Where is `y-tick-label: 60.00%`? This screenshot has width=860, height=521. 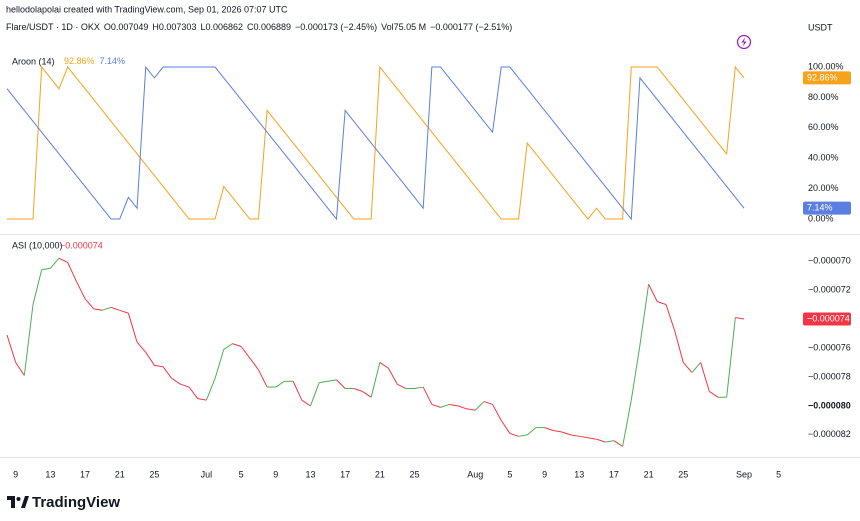
y-tick-label: 60.00% is located at coordinates (823, 127).